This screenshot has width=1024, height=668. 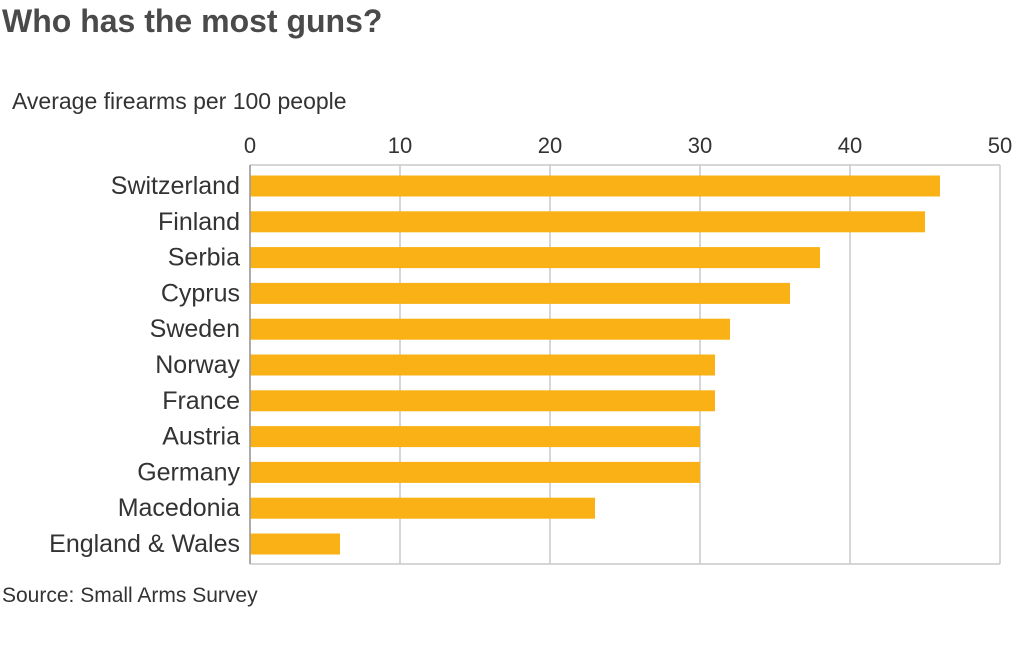 What do you see at coordinates (201, 437) in the screenshot?
I see `category-label: Austria` at bounding box center [201, 437].